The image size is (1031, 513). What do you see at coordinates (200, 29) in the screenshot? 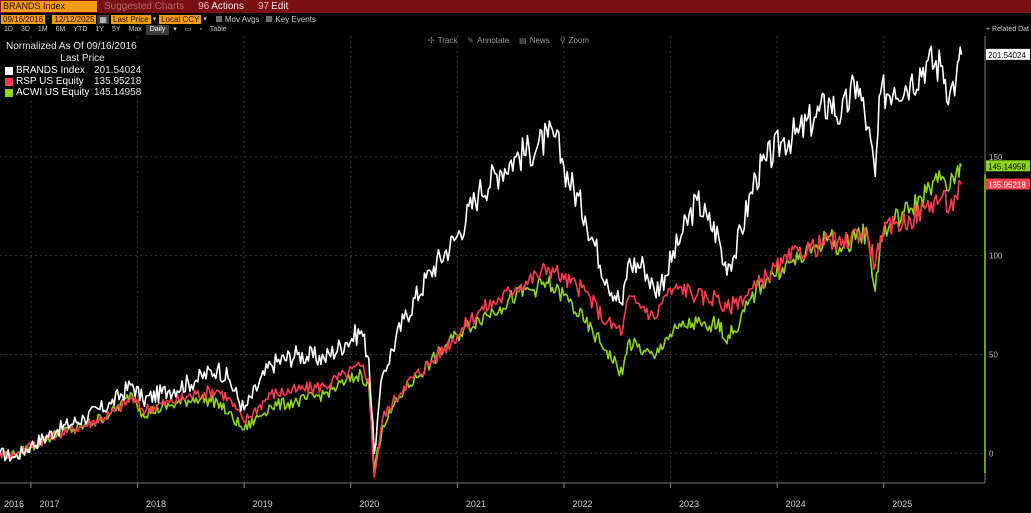
I see `layout-icon: ▫` at bounding box center [200, 29].